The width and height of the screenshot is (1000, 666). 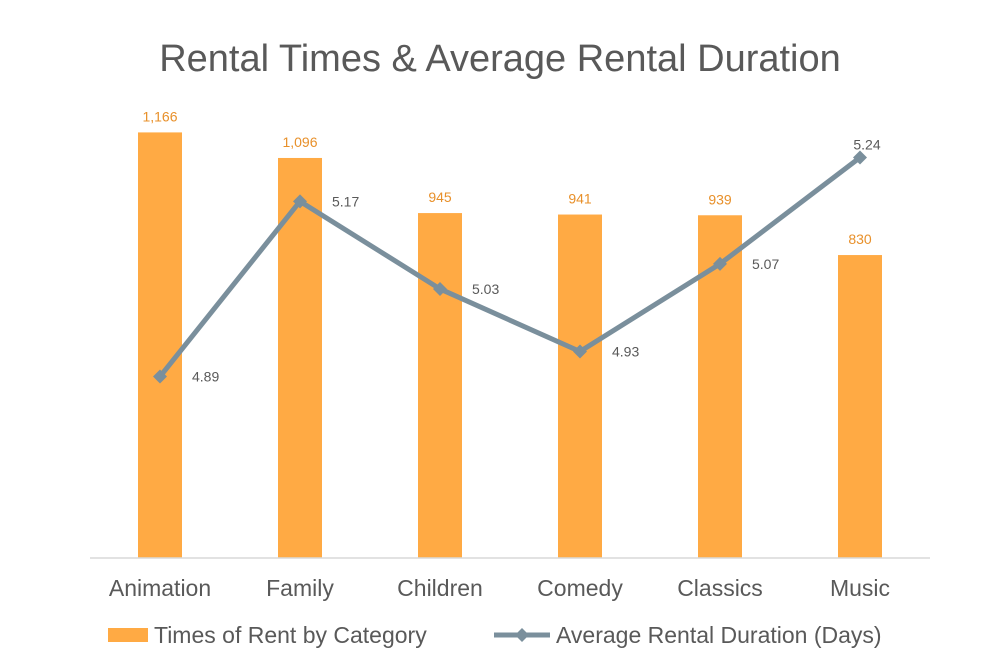 I want to click on line-point-children, so click(x=440, y=288).